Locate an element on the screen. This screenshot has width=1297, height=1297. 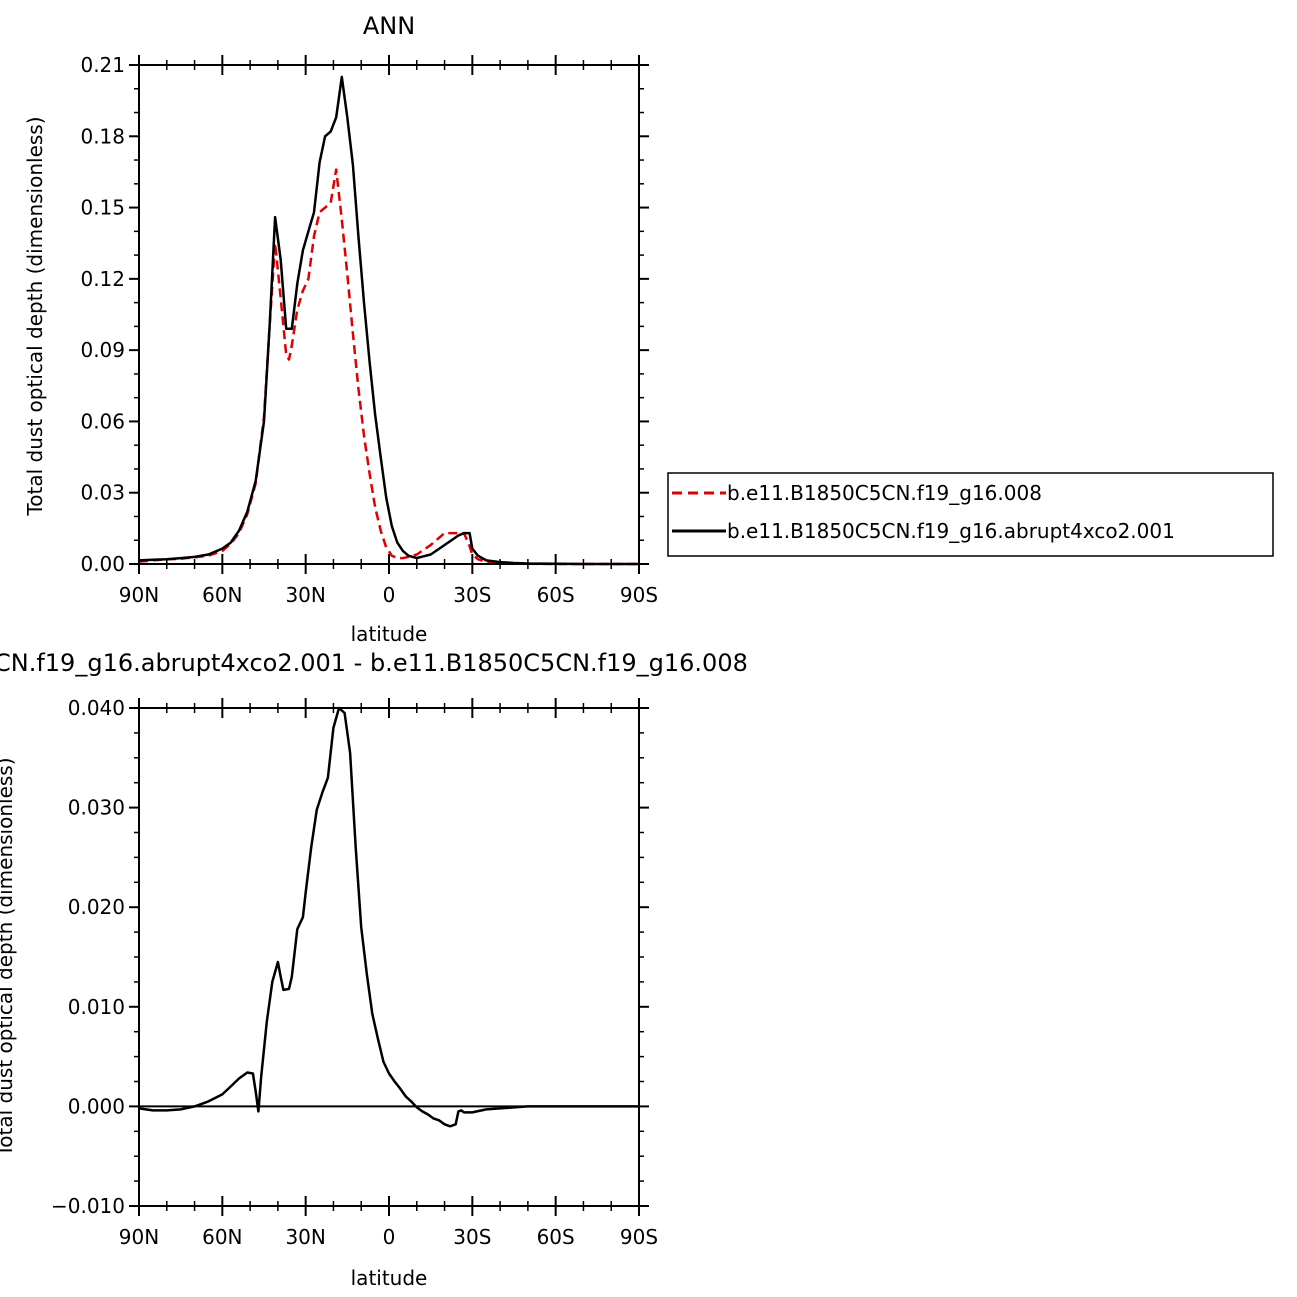
bottom-chart-x-tick-label: 30S is located at coordinates (472, 1237).